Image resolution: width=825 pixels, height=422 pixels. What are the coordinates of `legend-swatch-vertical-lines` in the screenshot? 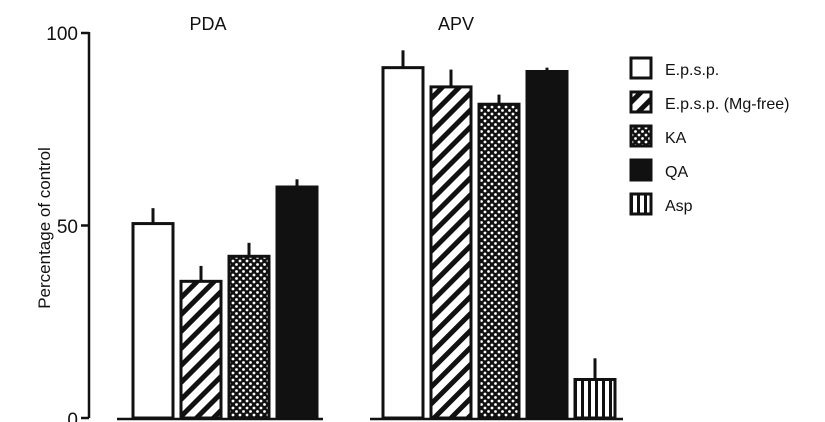 It's located at (641, 204).